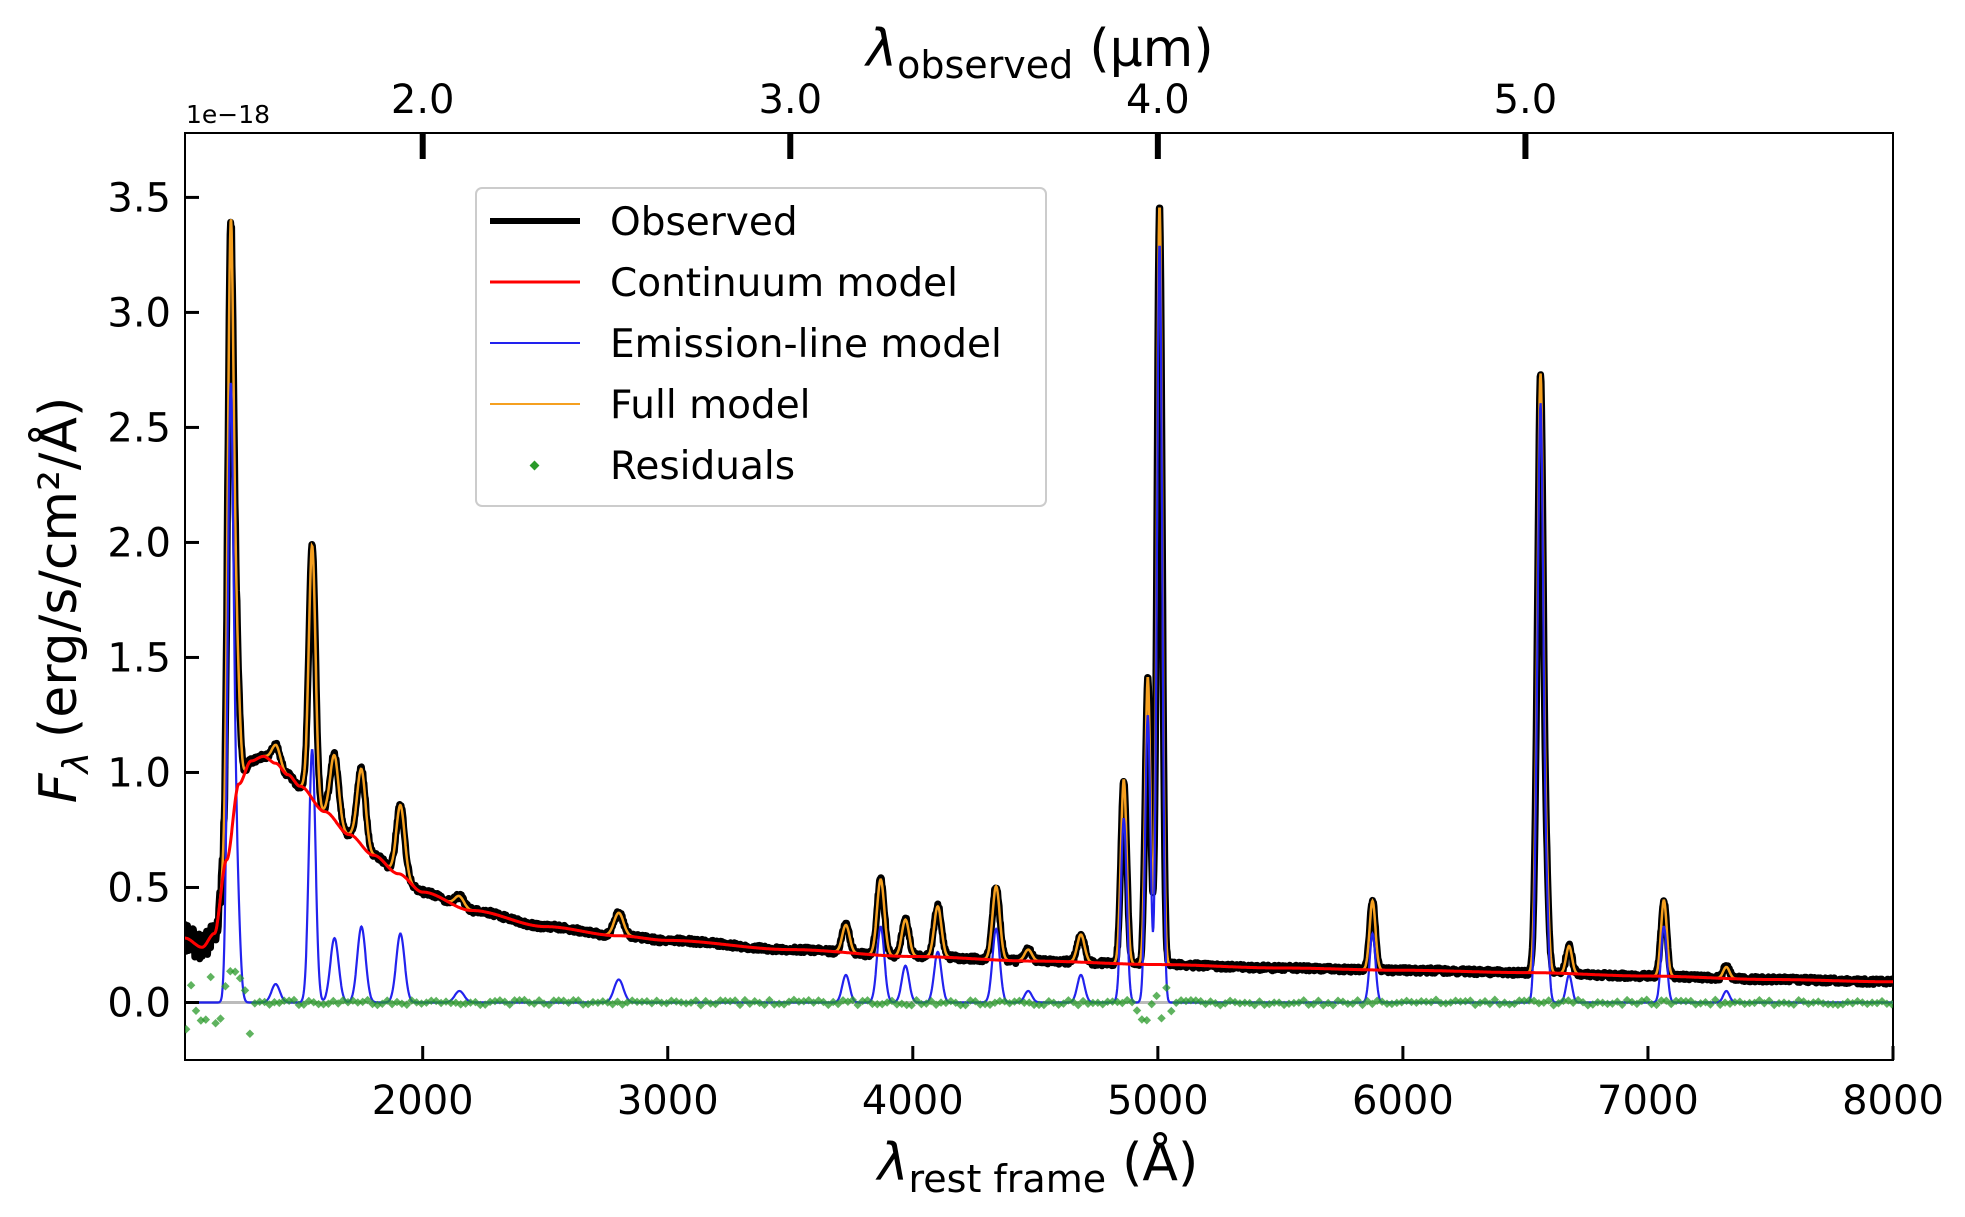  I want to click on legend-label-residuals: Residuals, so click(702, 466).